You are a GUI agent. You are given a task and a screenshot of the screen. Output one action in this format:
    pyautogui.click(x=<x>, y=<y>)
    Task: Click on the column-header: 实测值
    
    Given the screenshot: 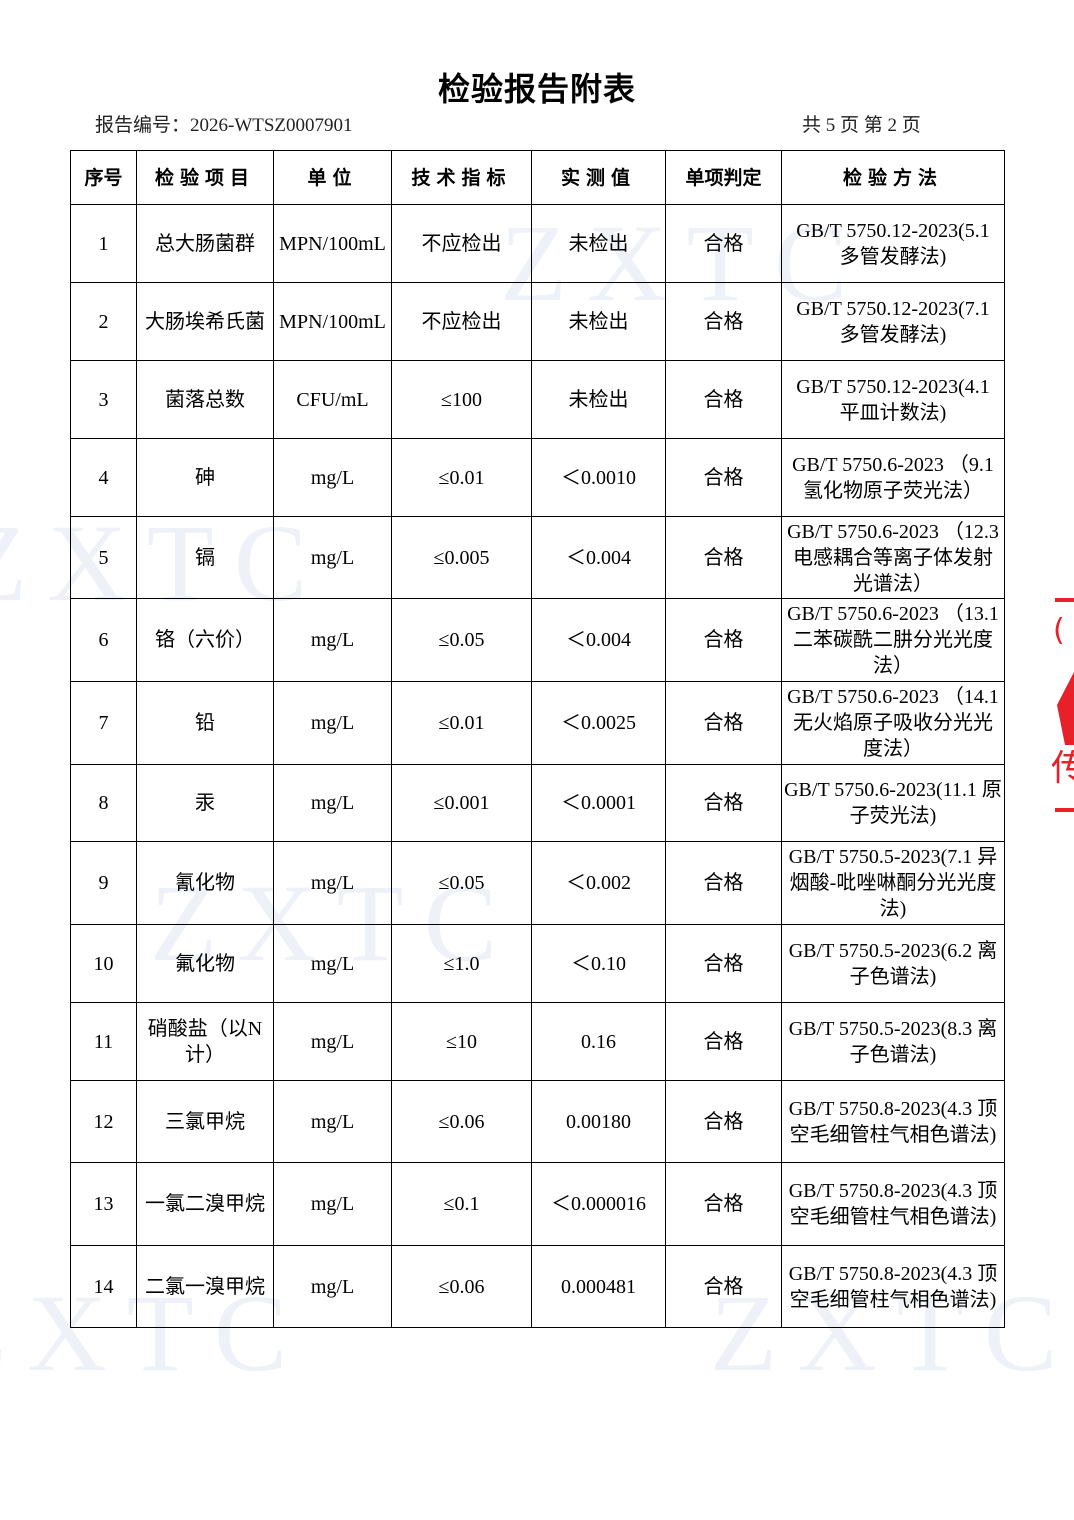 What is the action you would take?
    pyautogui.click(x=598, y=177)
    